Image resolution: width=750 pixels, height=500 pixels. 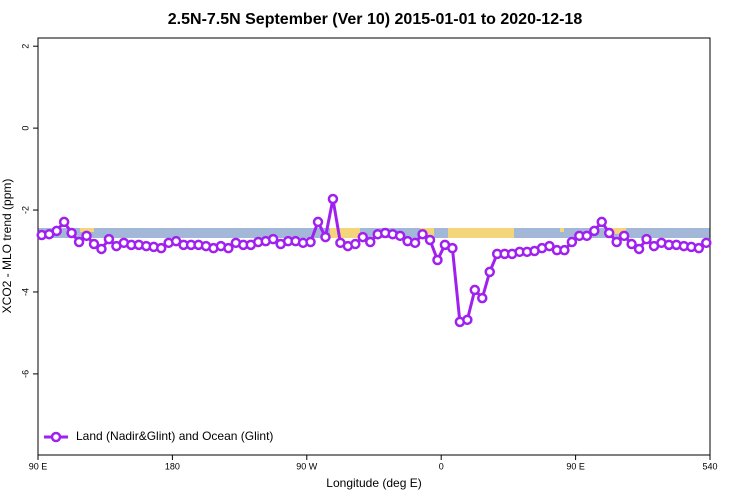 What do you see at coordinates (441, 466) in the screenshot?
I see `x-tick-label: 0` at bounding box center [441, 466].